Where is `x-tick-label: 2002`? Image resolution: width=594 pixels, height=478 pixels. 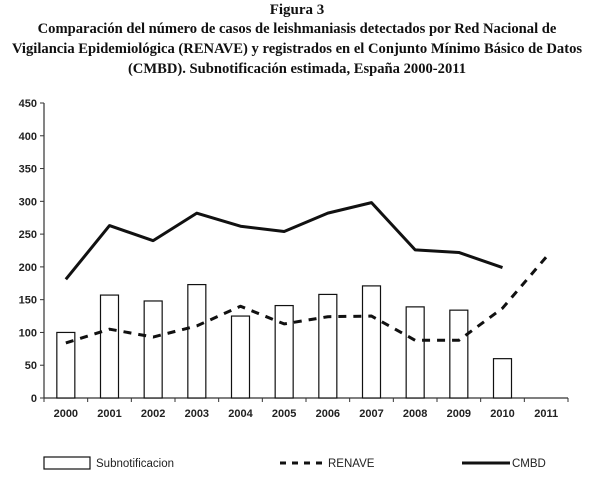 x-tick-label: 2002 is located at coordinates (153, 414).